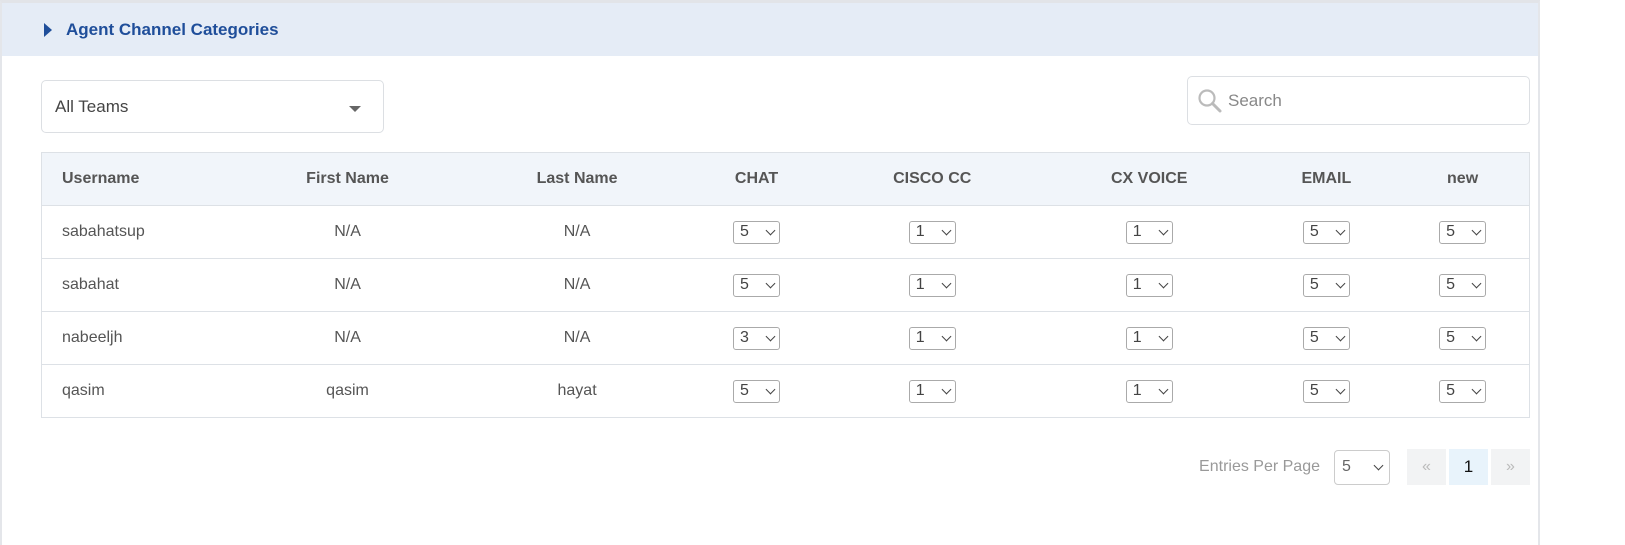 The height and width of the screenshot is (545, 1625). Describe the element at coordinates (1149, 179) in the screenshot. I see `column-header: CX VOICE` at that location.